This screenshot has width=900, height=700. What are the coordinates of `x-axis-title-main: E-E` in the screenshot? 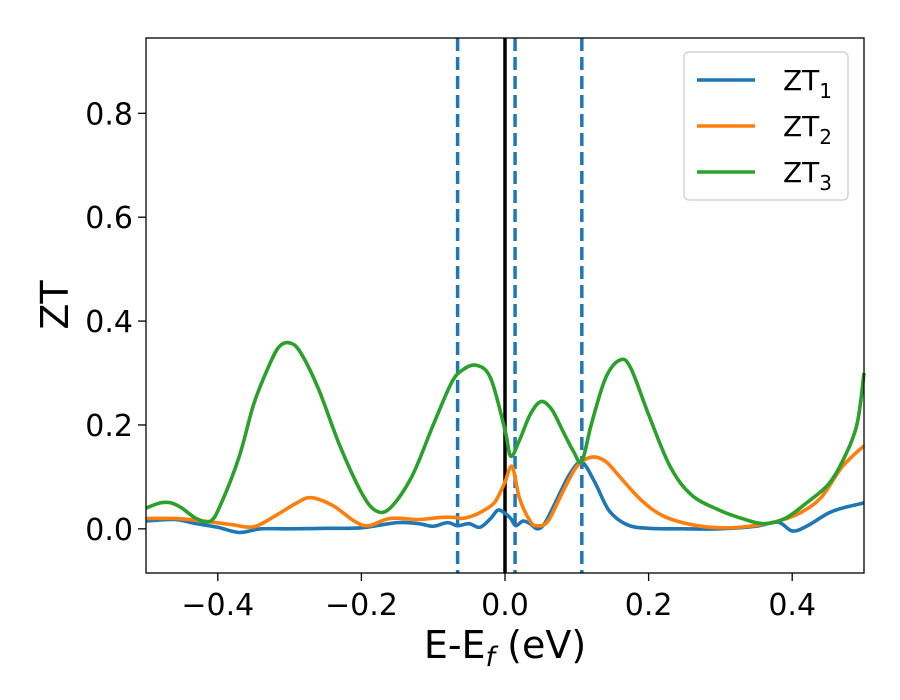 It's located at (455, 645).